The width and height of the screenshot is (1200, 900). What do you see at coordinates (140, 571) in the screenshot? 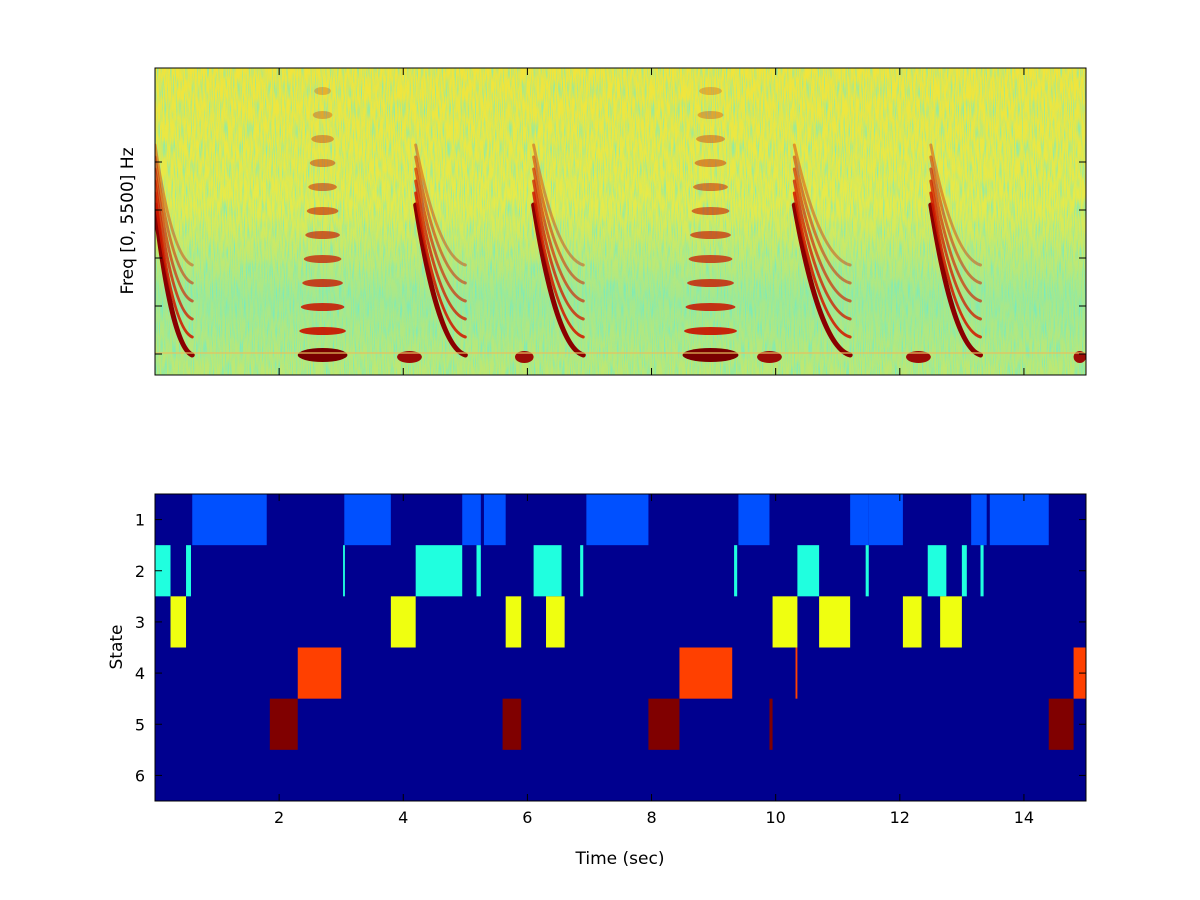
I see `y-tick-label: 2` at bounding box center [140, 571].